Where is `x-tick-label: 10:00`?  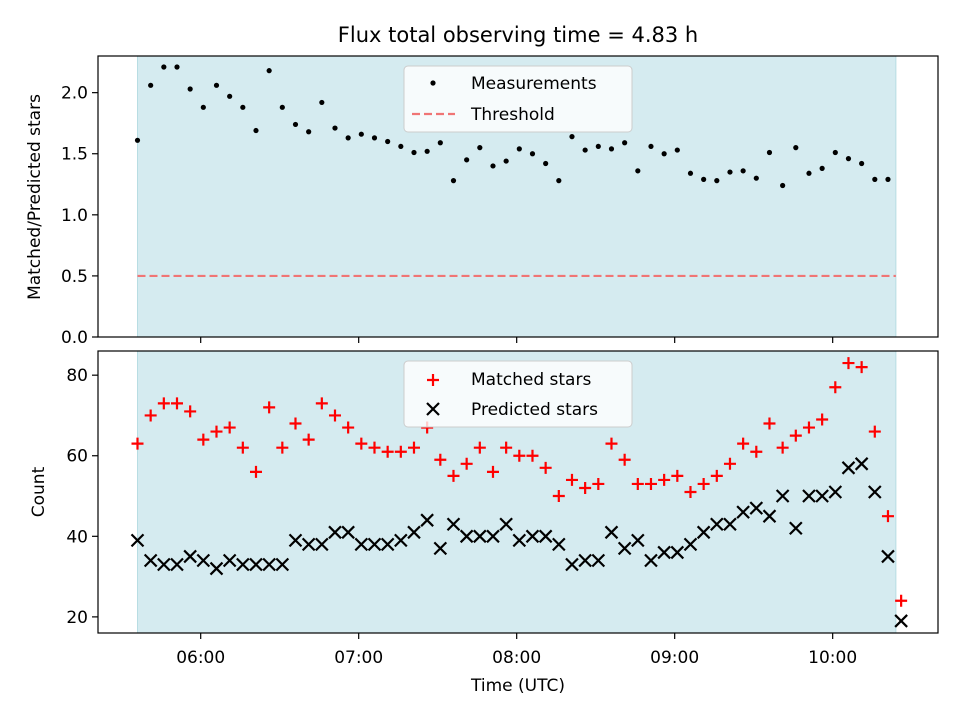
x-tick-label: 10:00 is located at coordinates (832, 658).